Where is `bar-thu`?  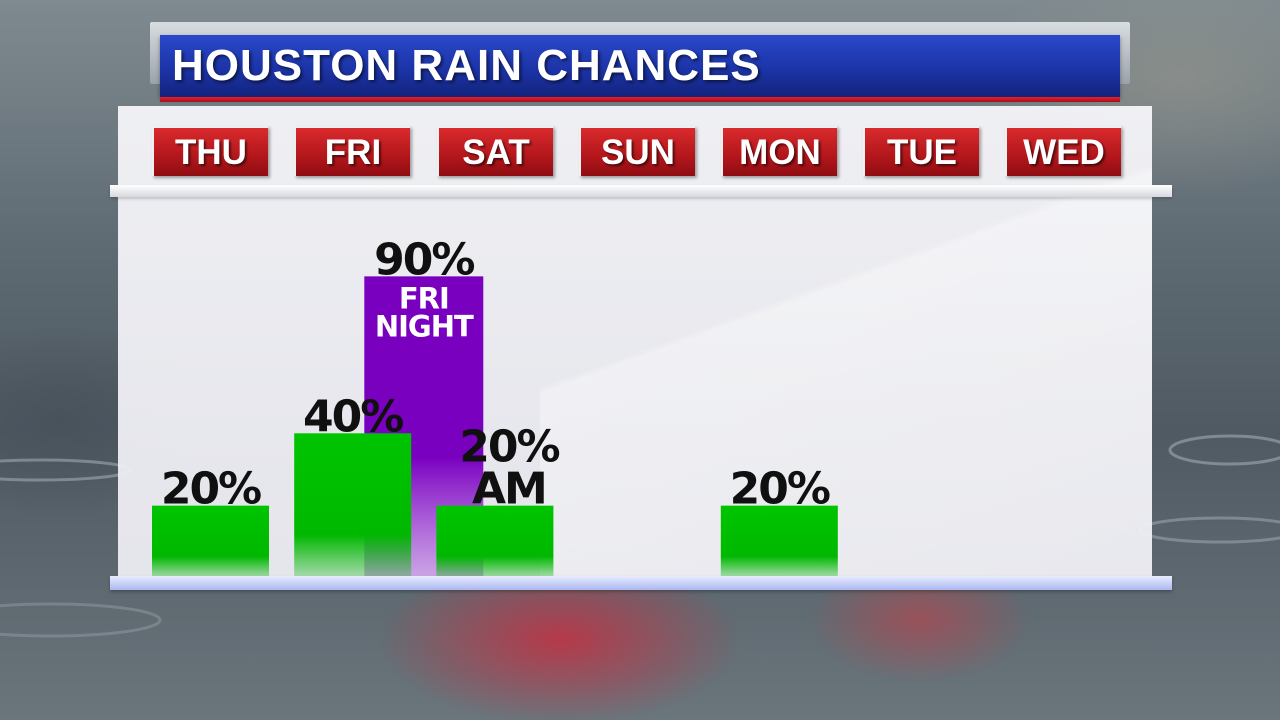
bar-thu is located at coordinates (210, 541).